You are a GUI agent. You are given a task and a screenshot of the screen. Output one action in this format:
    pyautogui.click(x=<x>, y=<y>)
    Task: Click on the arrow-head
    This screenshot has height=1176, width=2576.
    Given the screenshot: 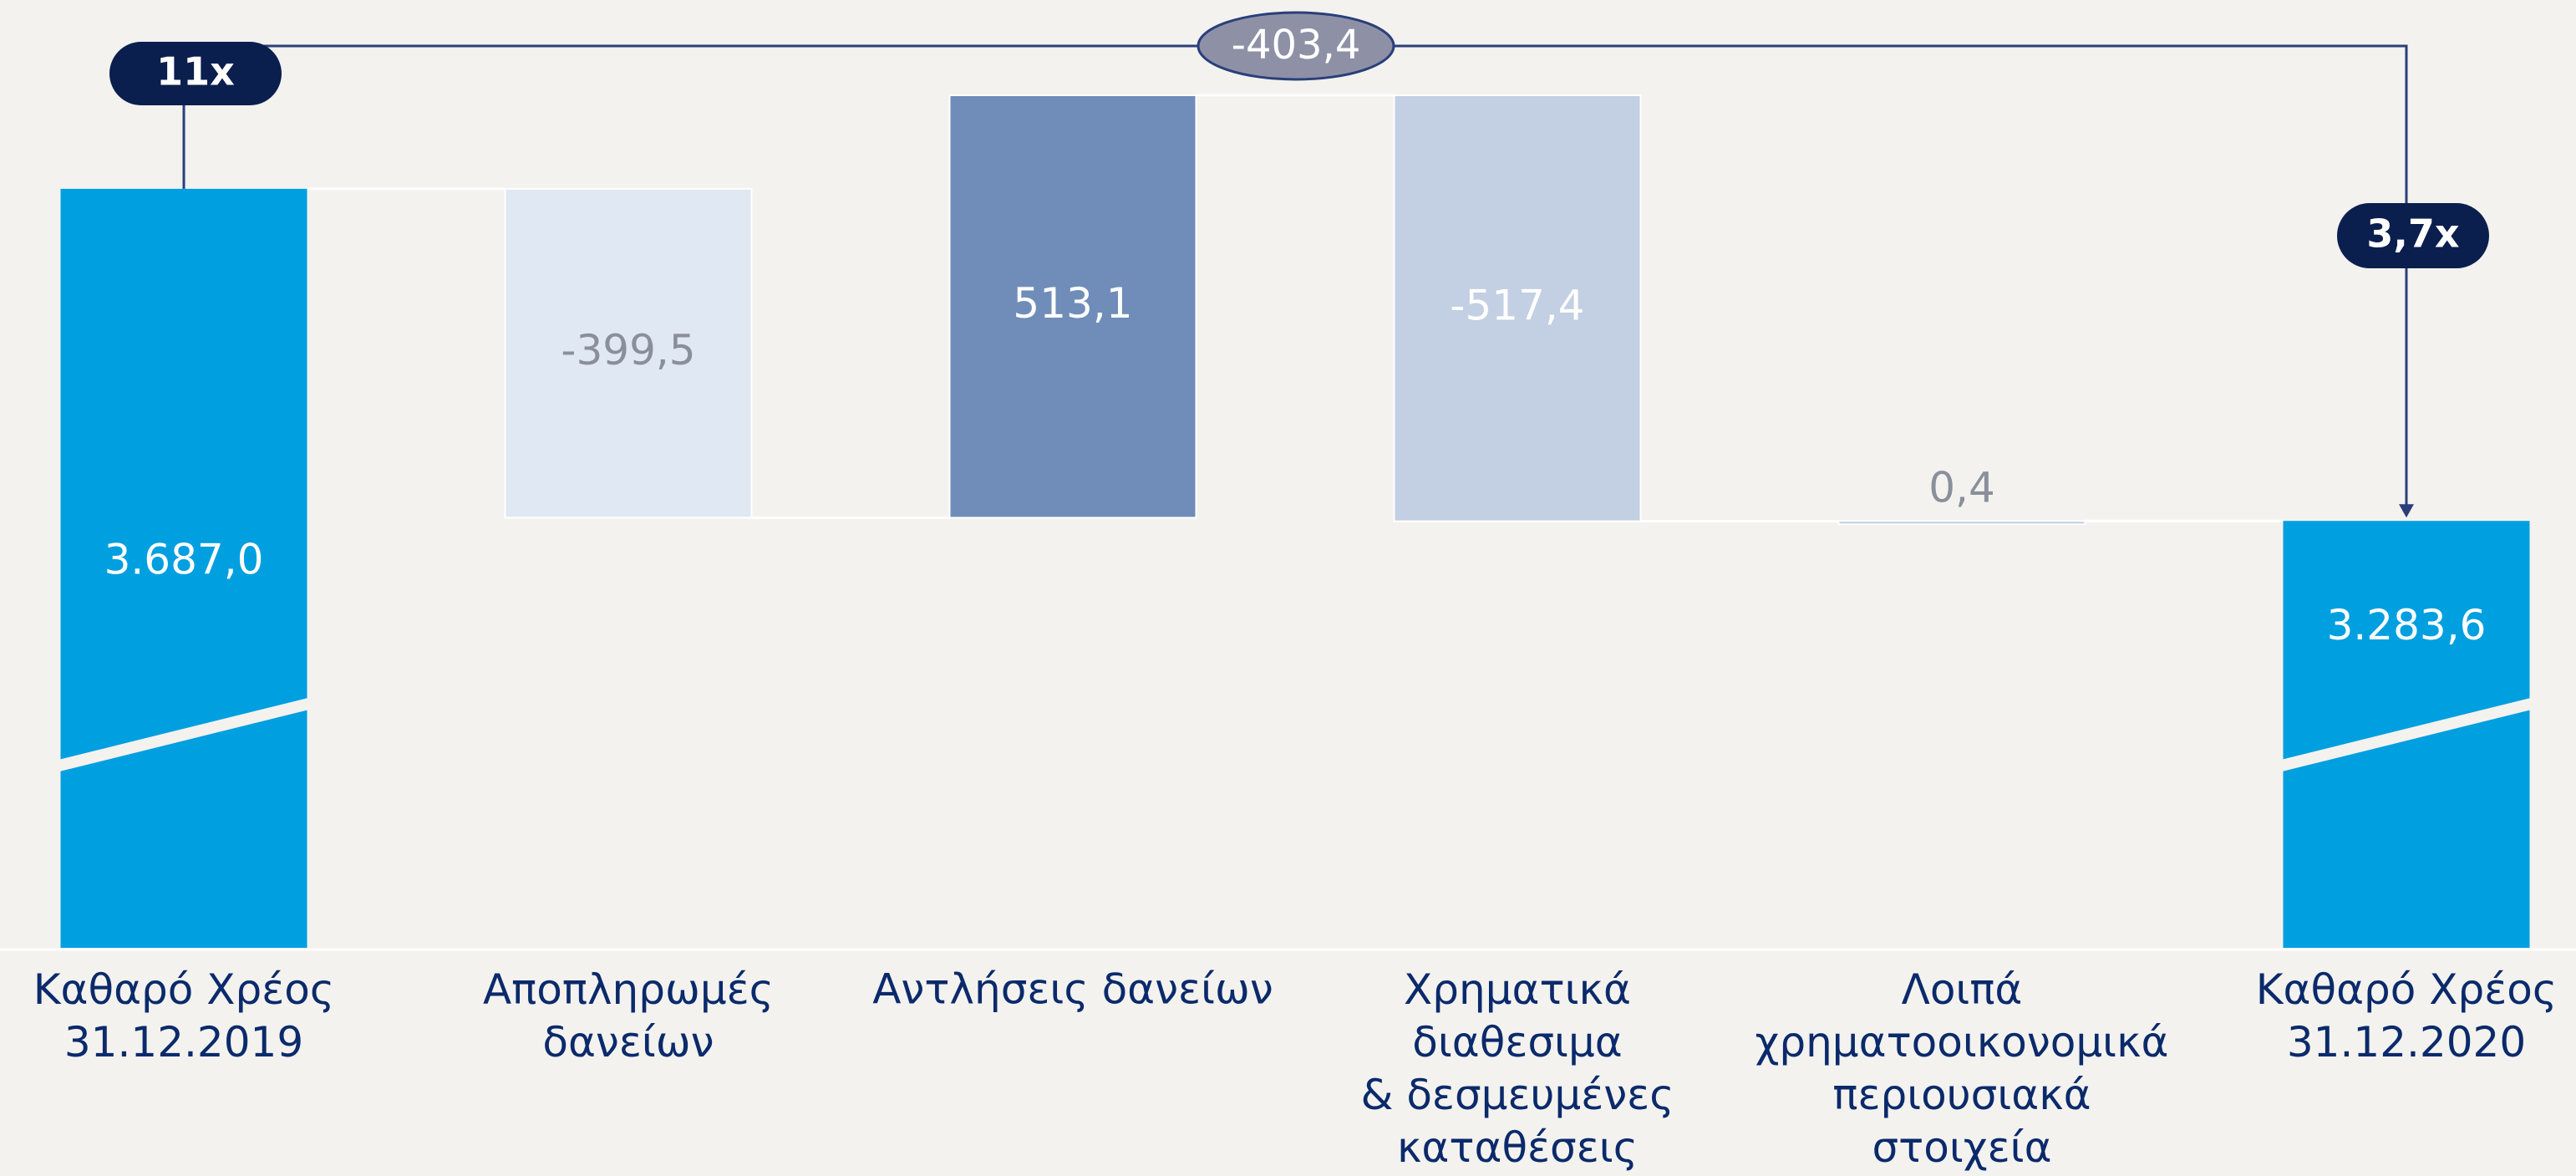 What is the action you would take?
    pyautogui.click(x=2406, y=511)
    